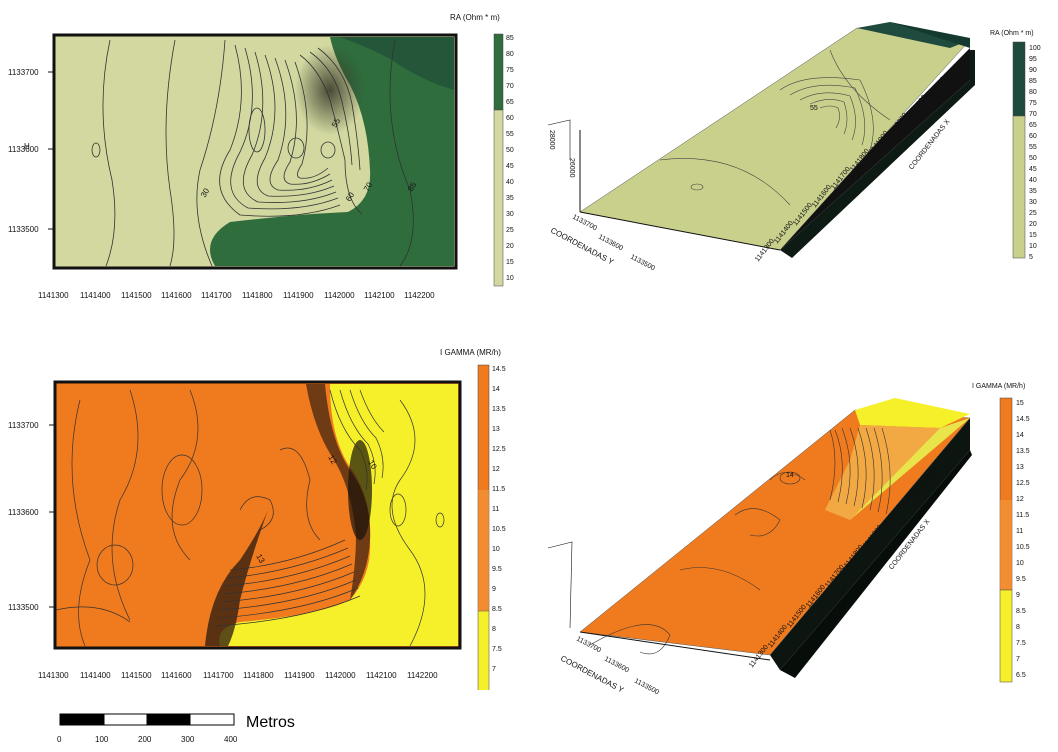  What do you see at coordinates (496, 389) in the screenshot?
I see `svg-text: 14` at bounding box center [496, 389].